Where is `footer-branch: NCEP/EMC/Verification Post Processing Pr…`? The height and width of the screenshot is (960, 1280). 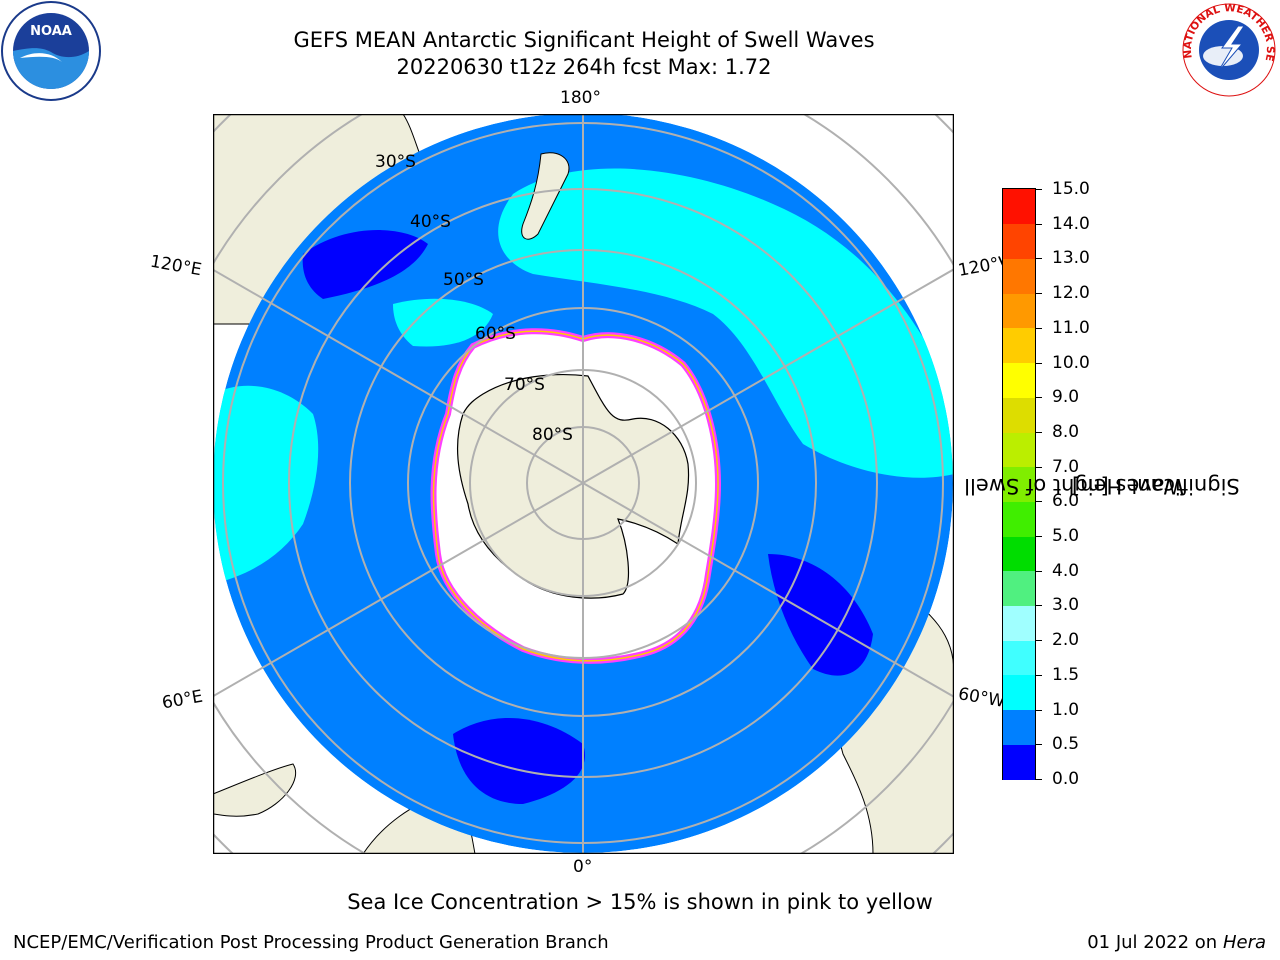
footer-branch: NCEP/EMC/Verification Post Processing Pr… is located at coordinates (311, 942).